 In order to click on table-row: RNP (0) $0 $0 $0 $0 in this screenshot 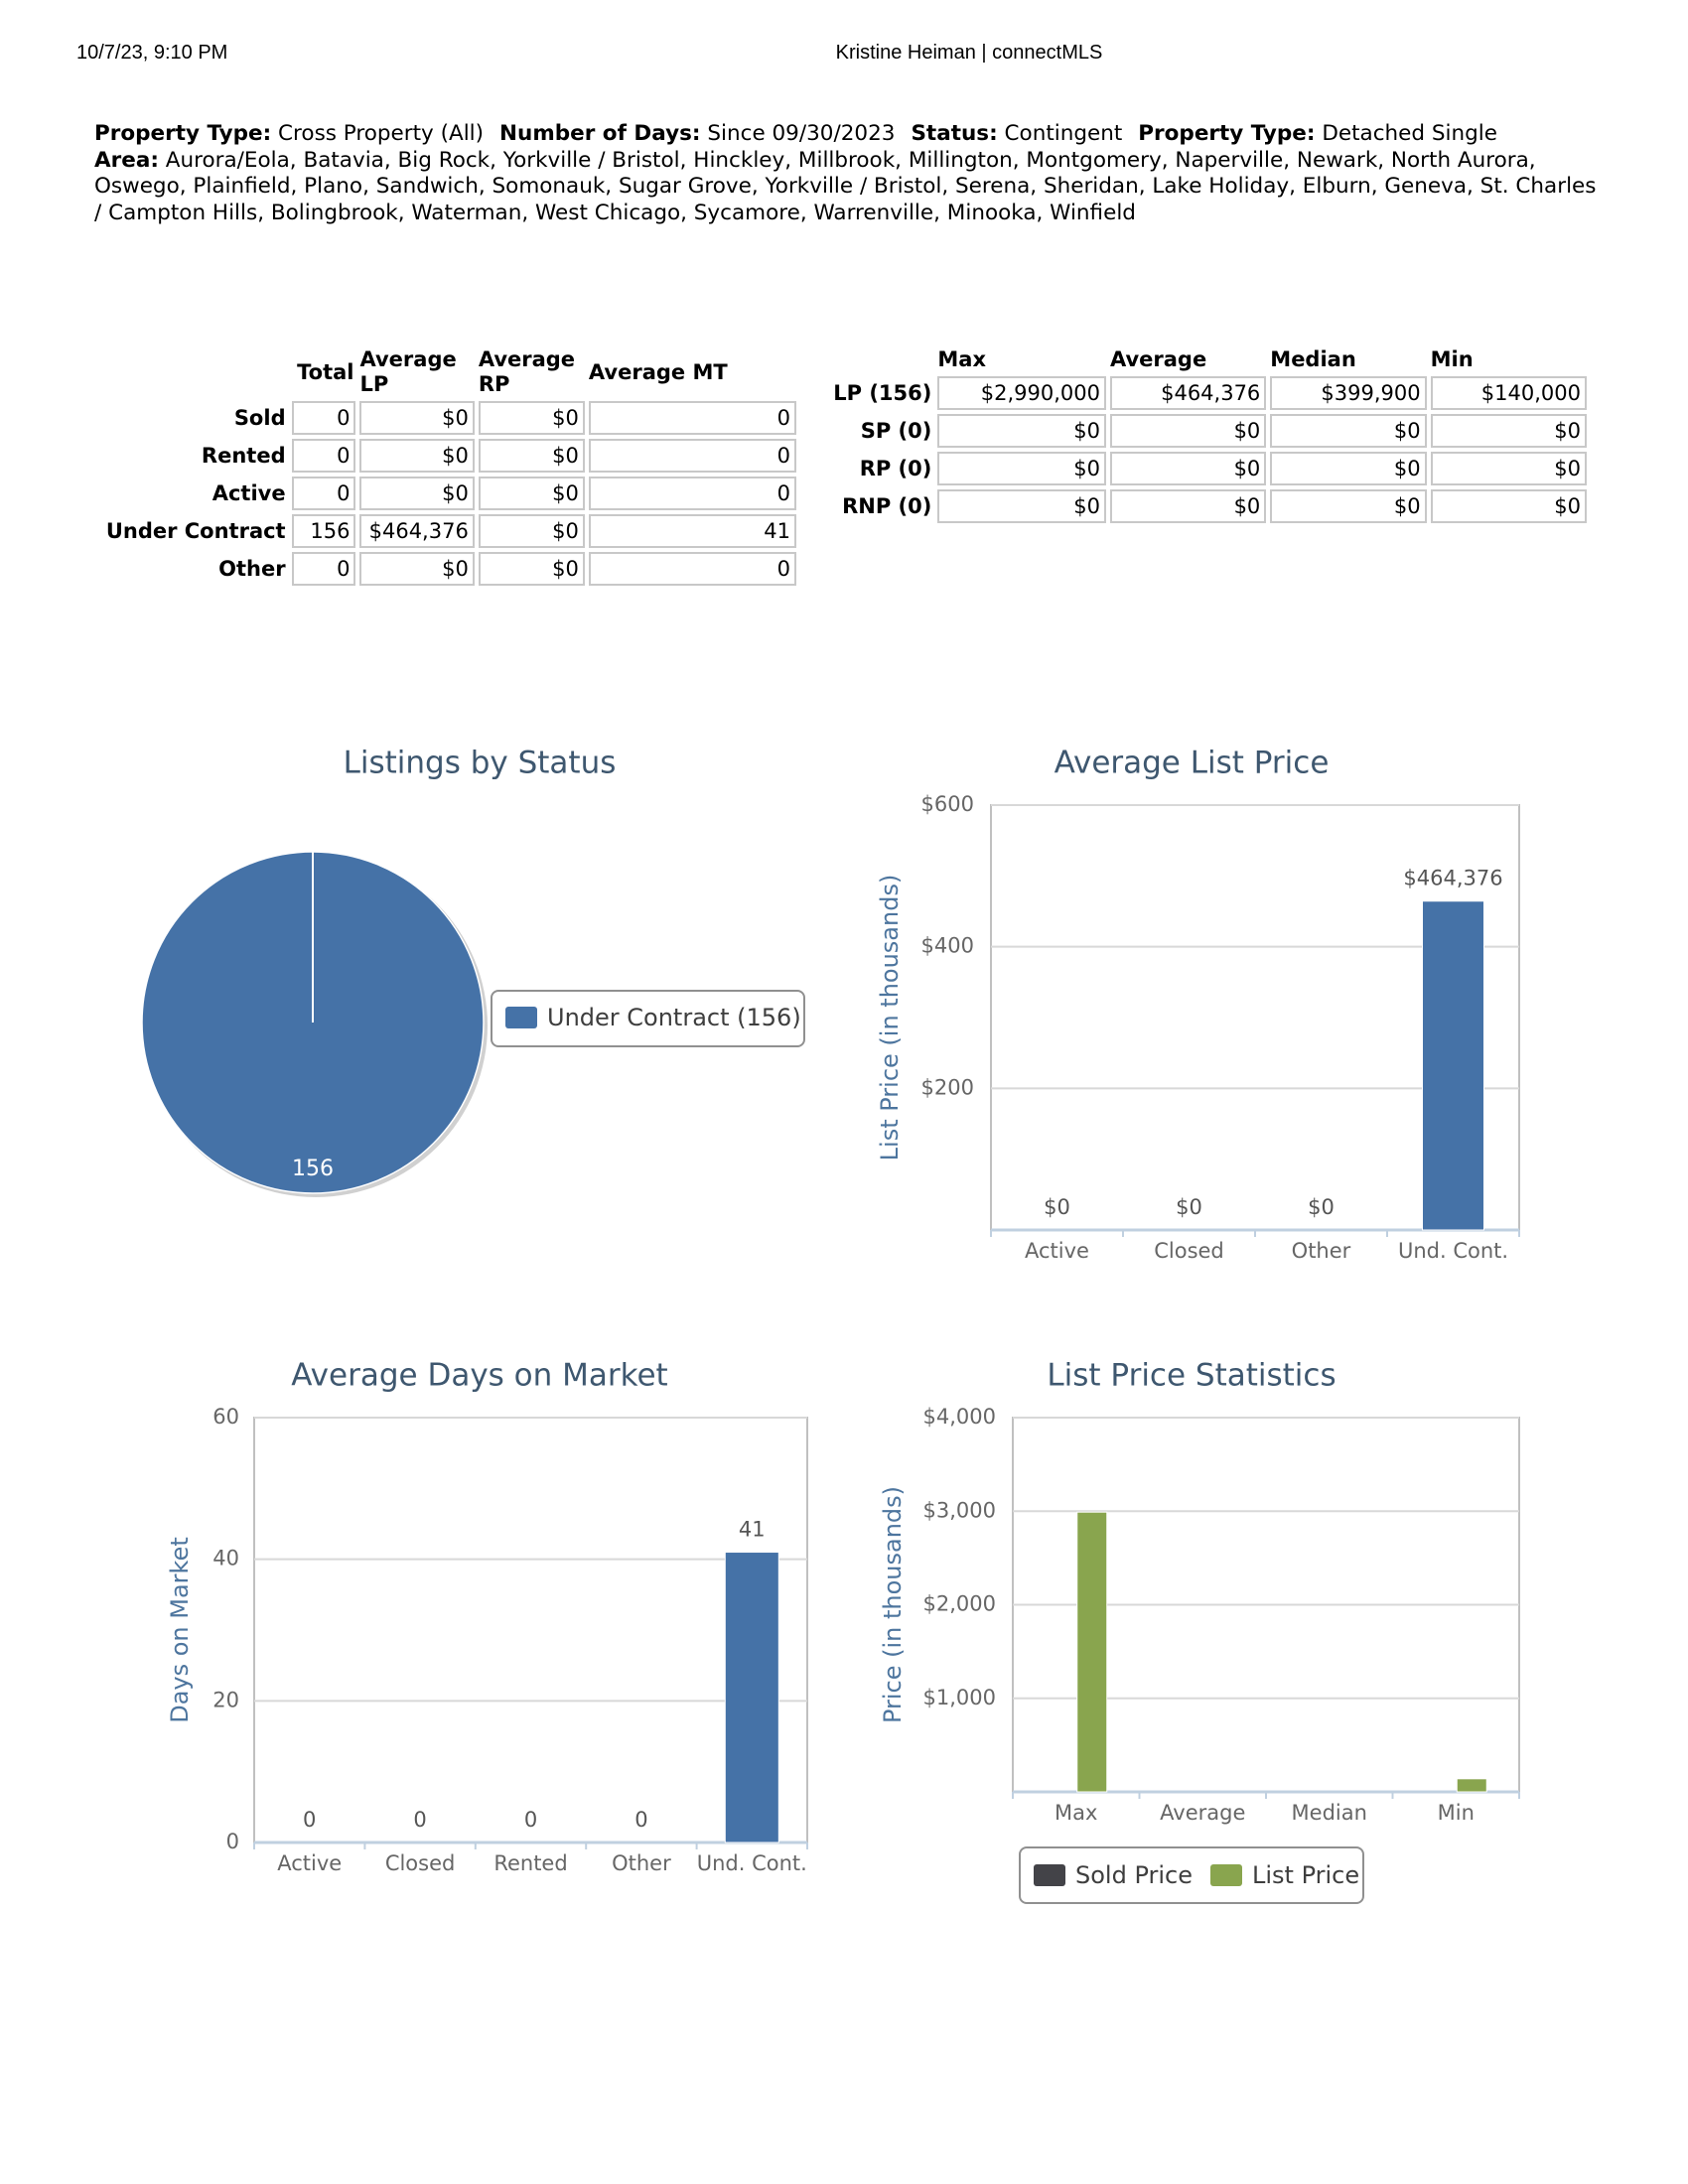, I will do `click(1204, 506)`.